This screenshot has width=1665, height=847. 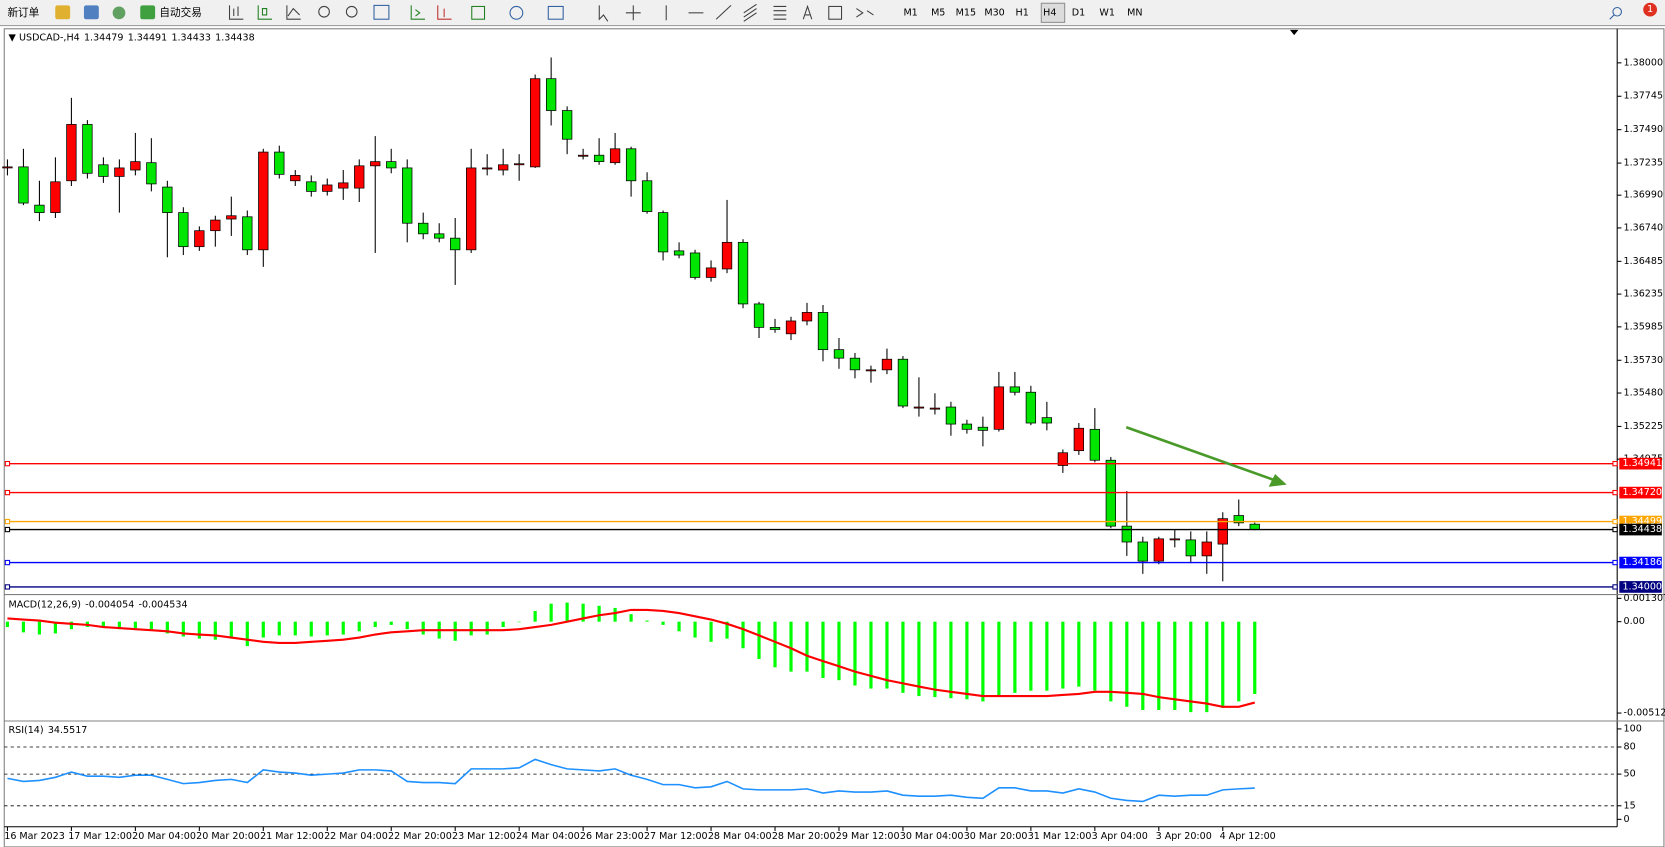 What do you see at coordinates (966, 12) in the screenshot?
I see `timeframe-button: M15` at bounding box center [966, 12].